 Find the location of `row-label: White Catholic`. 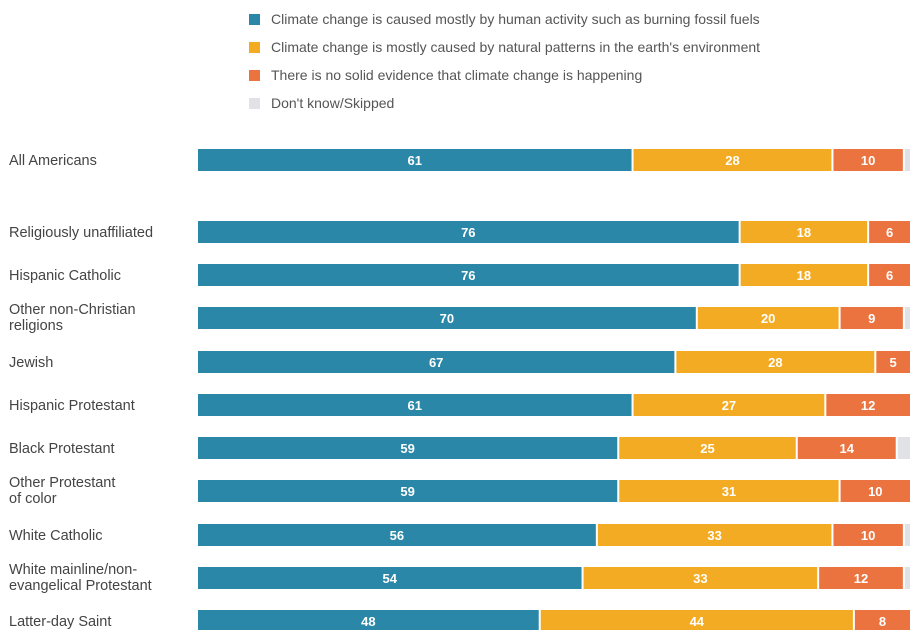

row-label: White Catholic is located at coordinates (55, 536).